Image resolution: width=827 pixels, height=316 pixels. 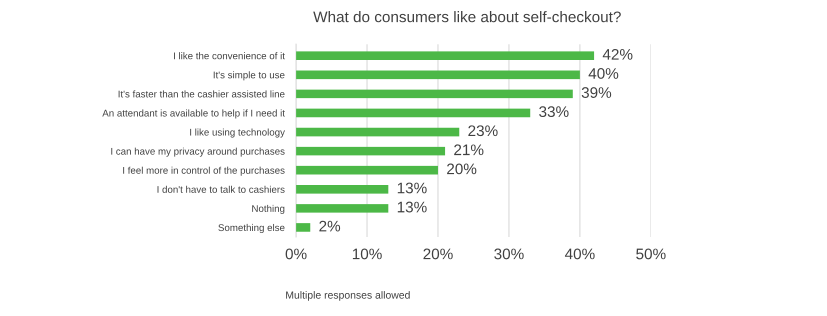 I want to click on data-label: 2%, so click(x=329, y=226).